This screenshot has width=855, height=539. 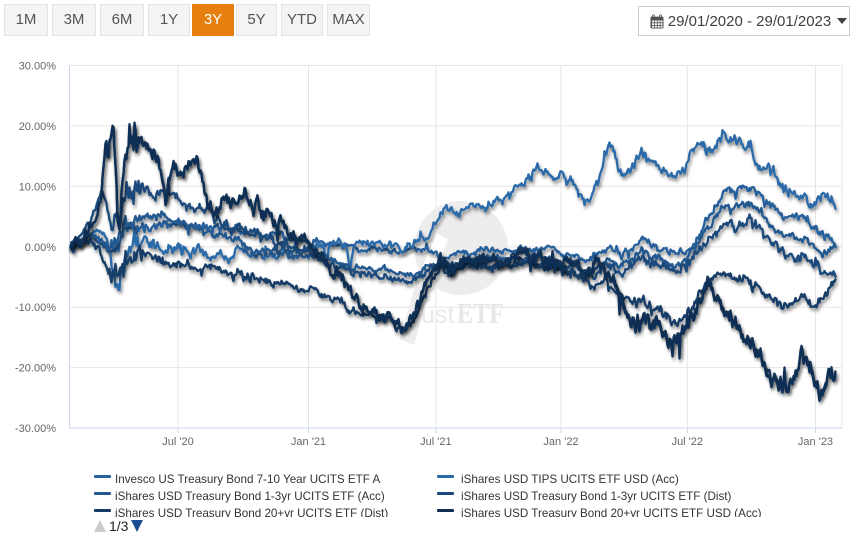 What do you see at coordinates (35, 369) in the screenshot?
I see `svg-text: -20.00%` at bounding box center [35, 369].